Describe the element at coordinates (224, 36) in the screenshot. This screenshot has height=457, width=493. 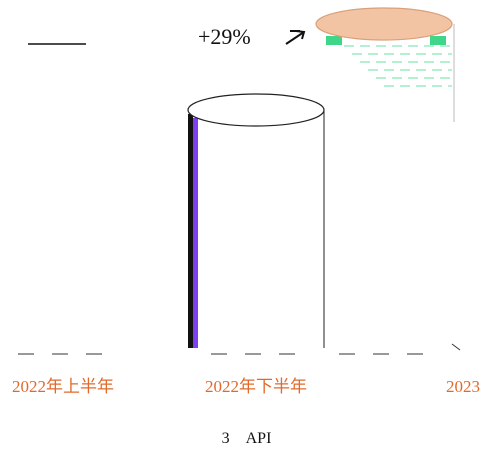
I see `growth-label: +29%` at that location.